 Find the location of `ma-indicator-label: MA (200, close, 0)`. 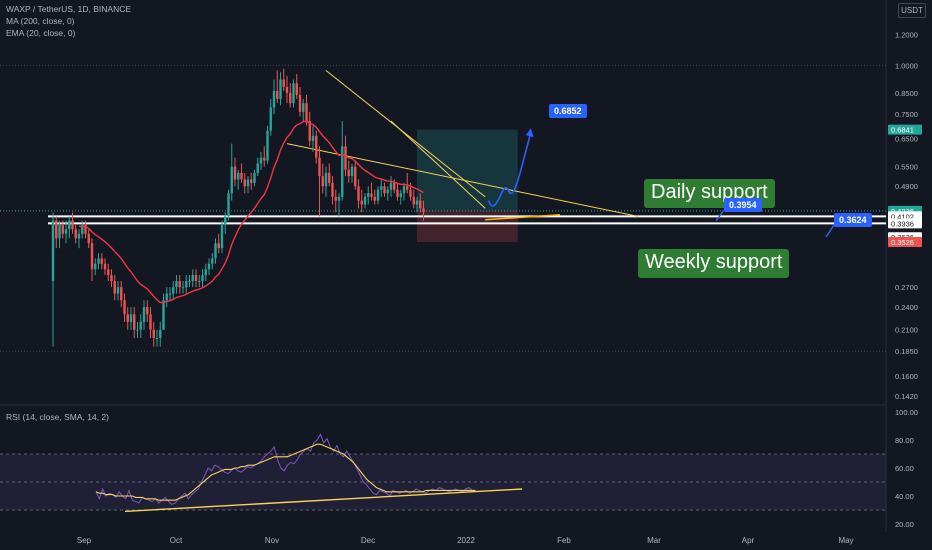

ma-indicator-label: MA (200, close, 0) is located at coordinates (40, 21).